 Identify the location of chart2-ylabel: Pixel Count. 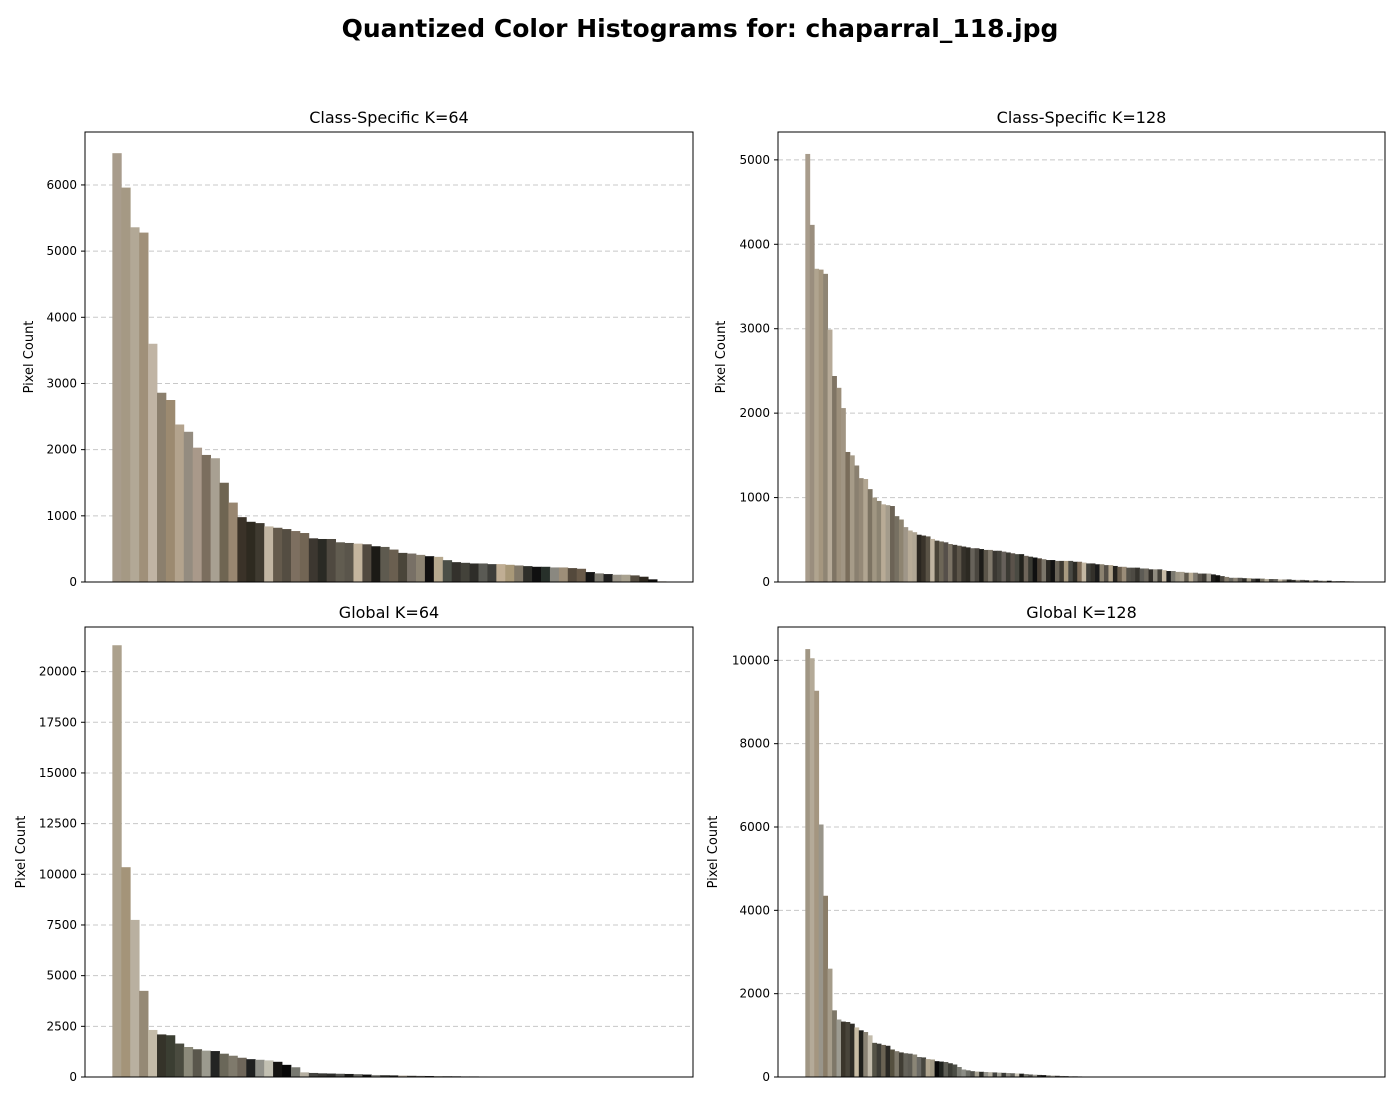
(721, 357).